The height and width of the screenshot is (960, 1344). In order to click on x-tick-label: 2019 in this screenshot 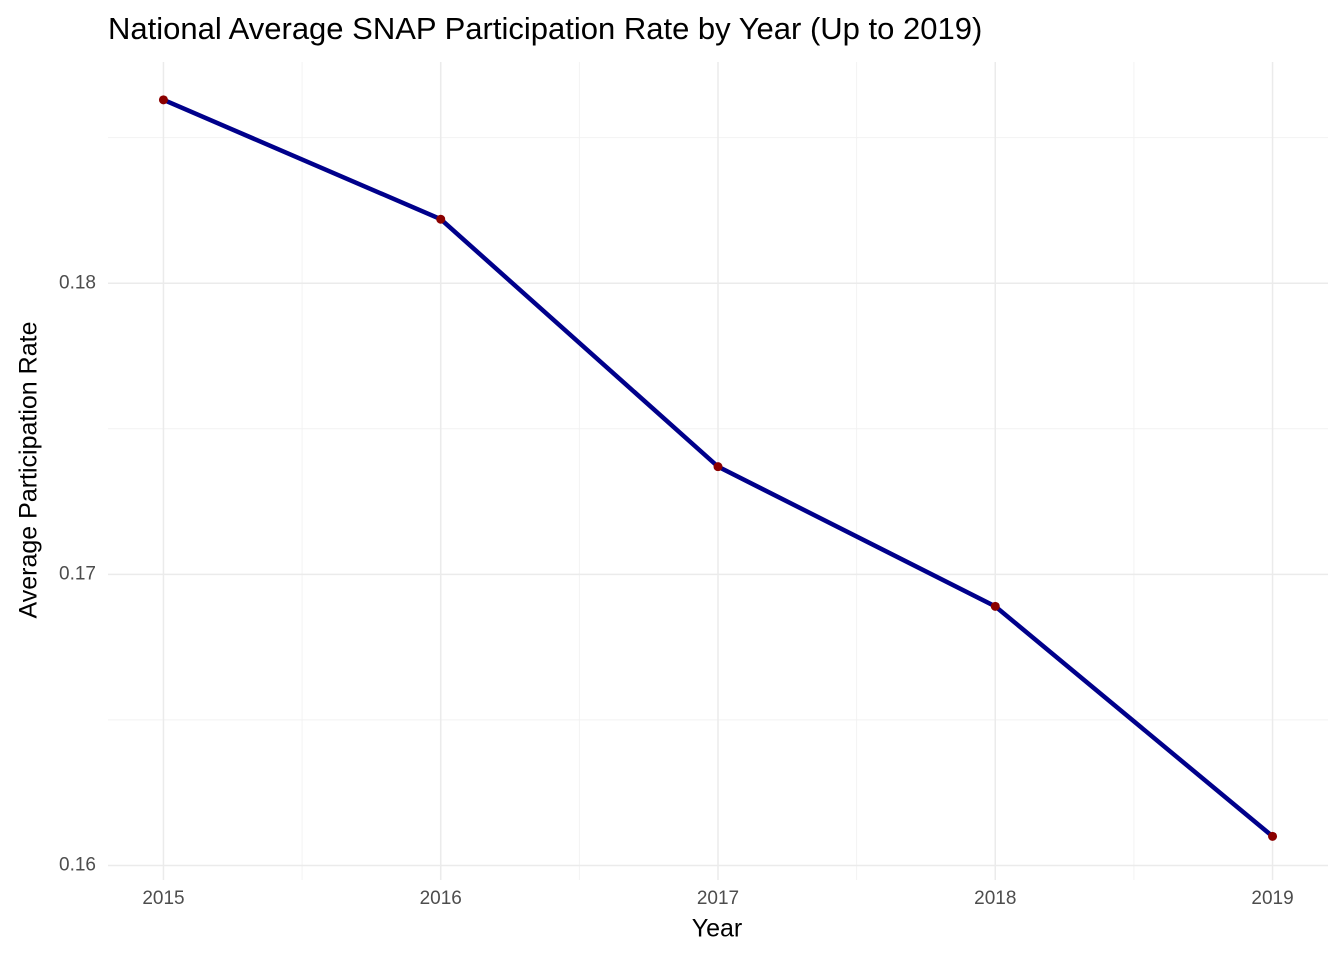, I will do `click(1272, 898)`.